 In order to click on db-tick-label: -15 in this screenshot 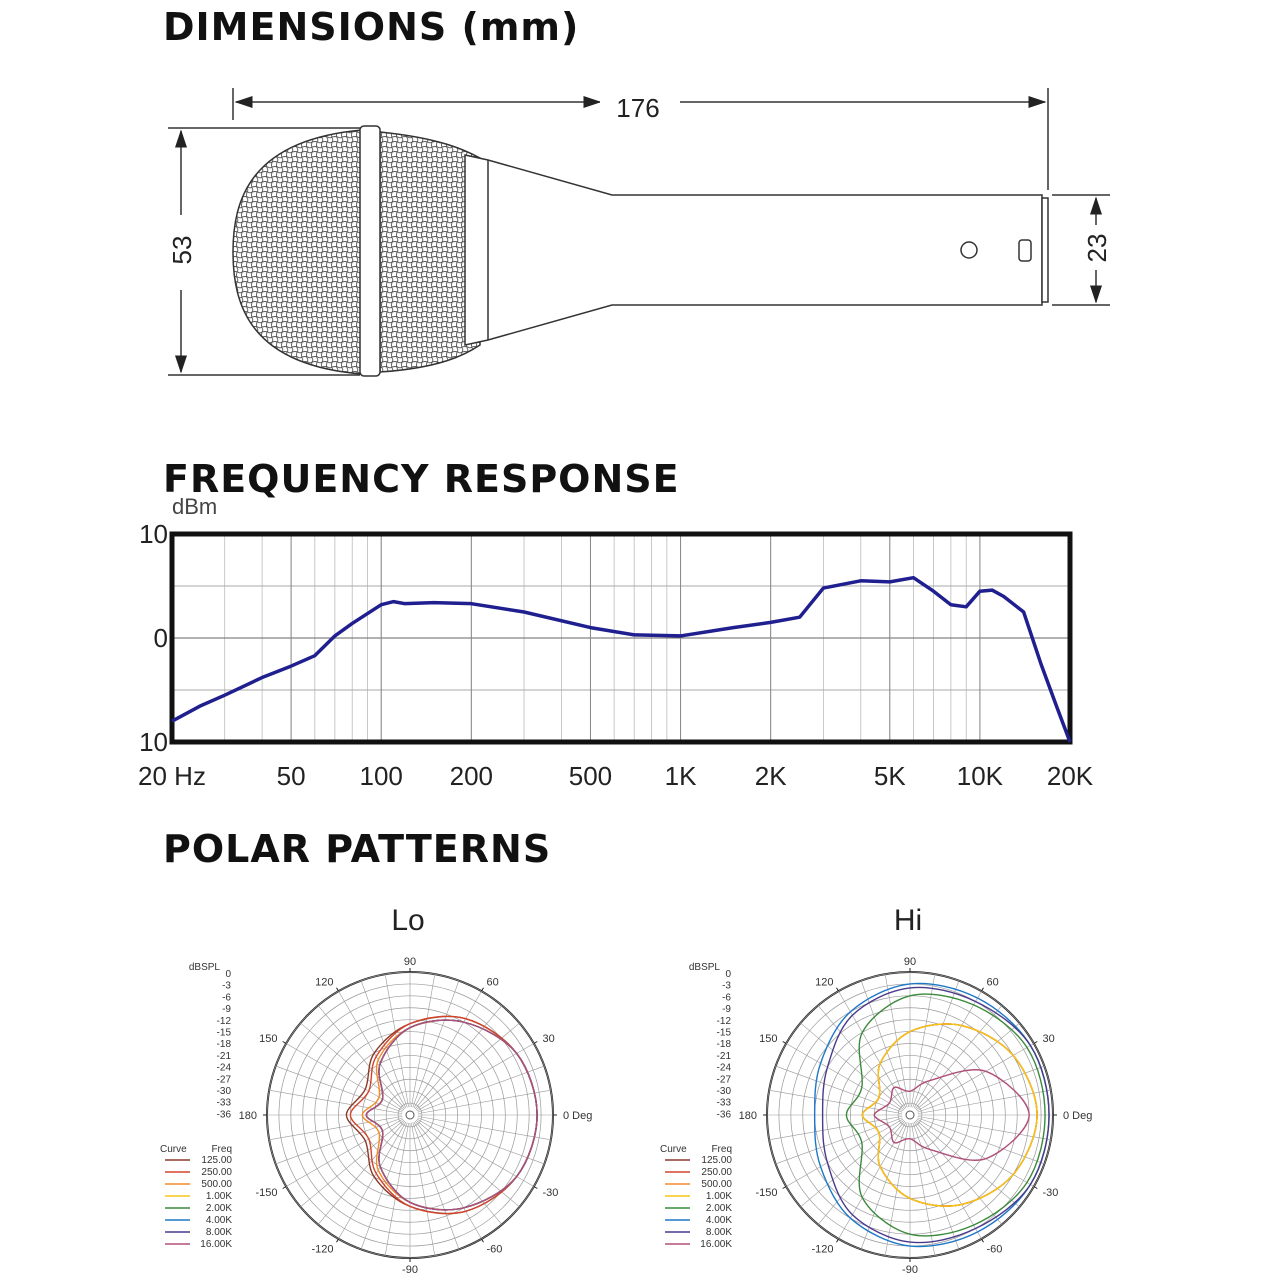, I will do `click(224, 1033)`.